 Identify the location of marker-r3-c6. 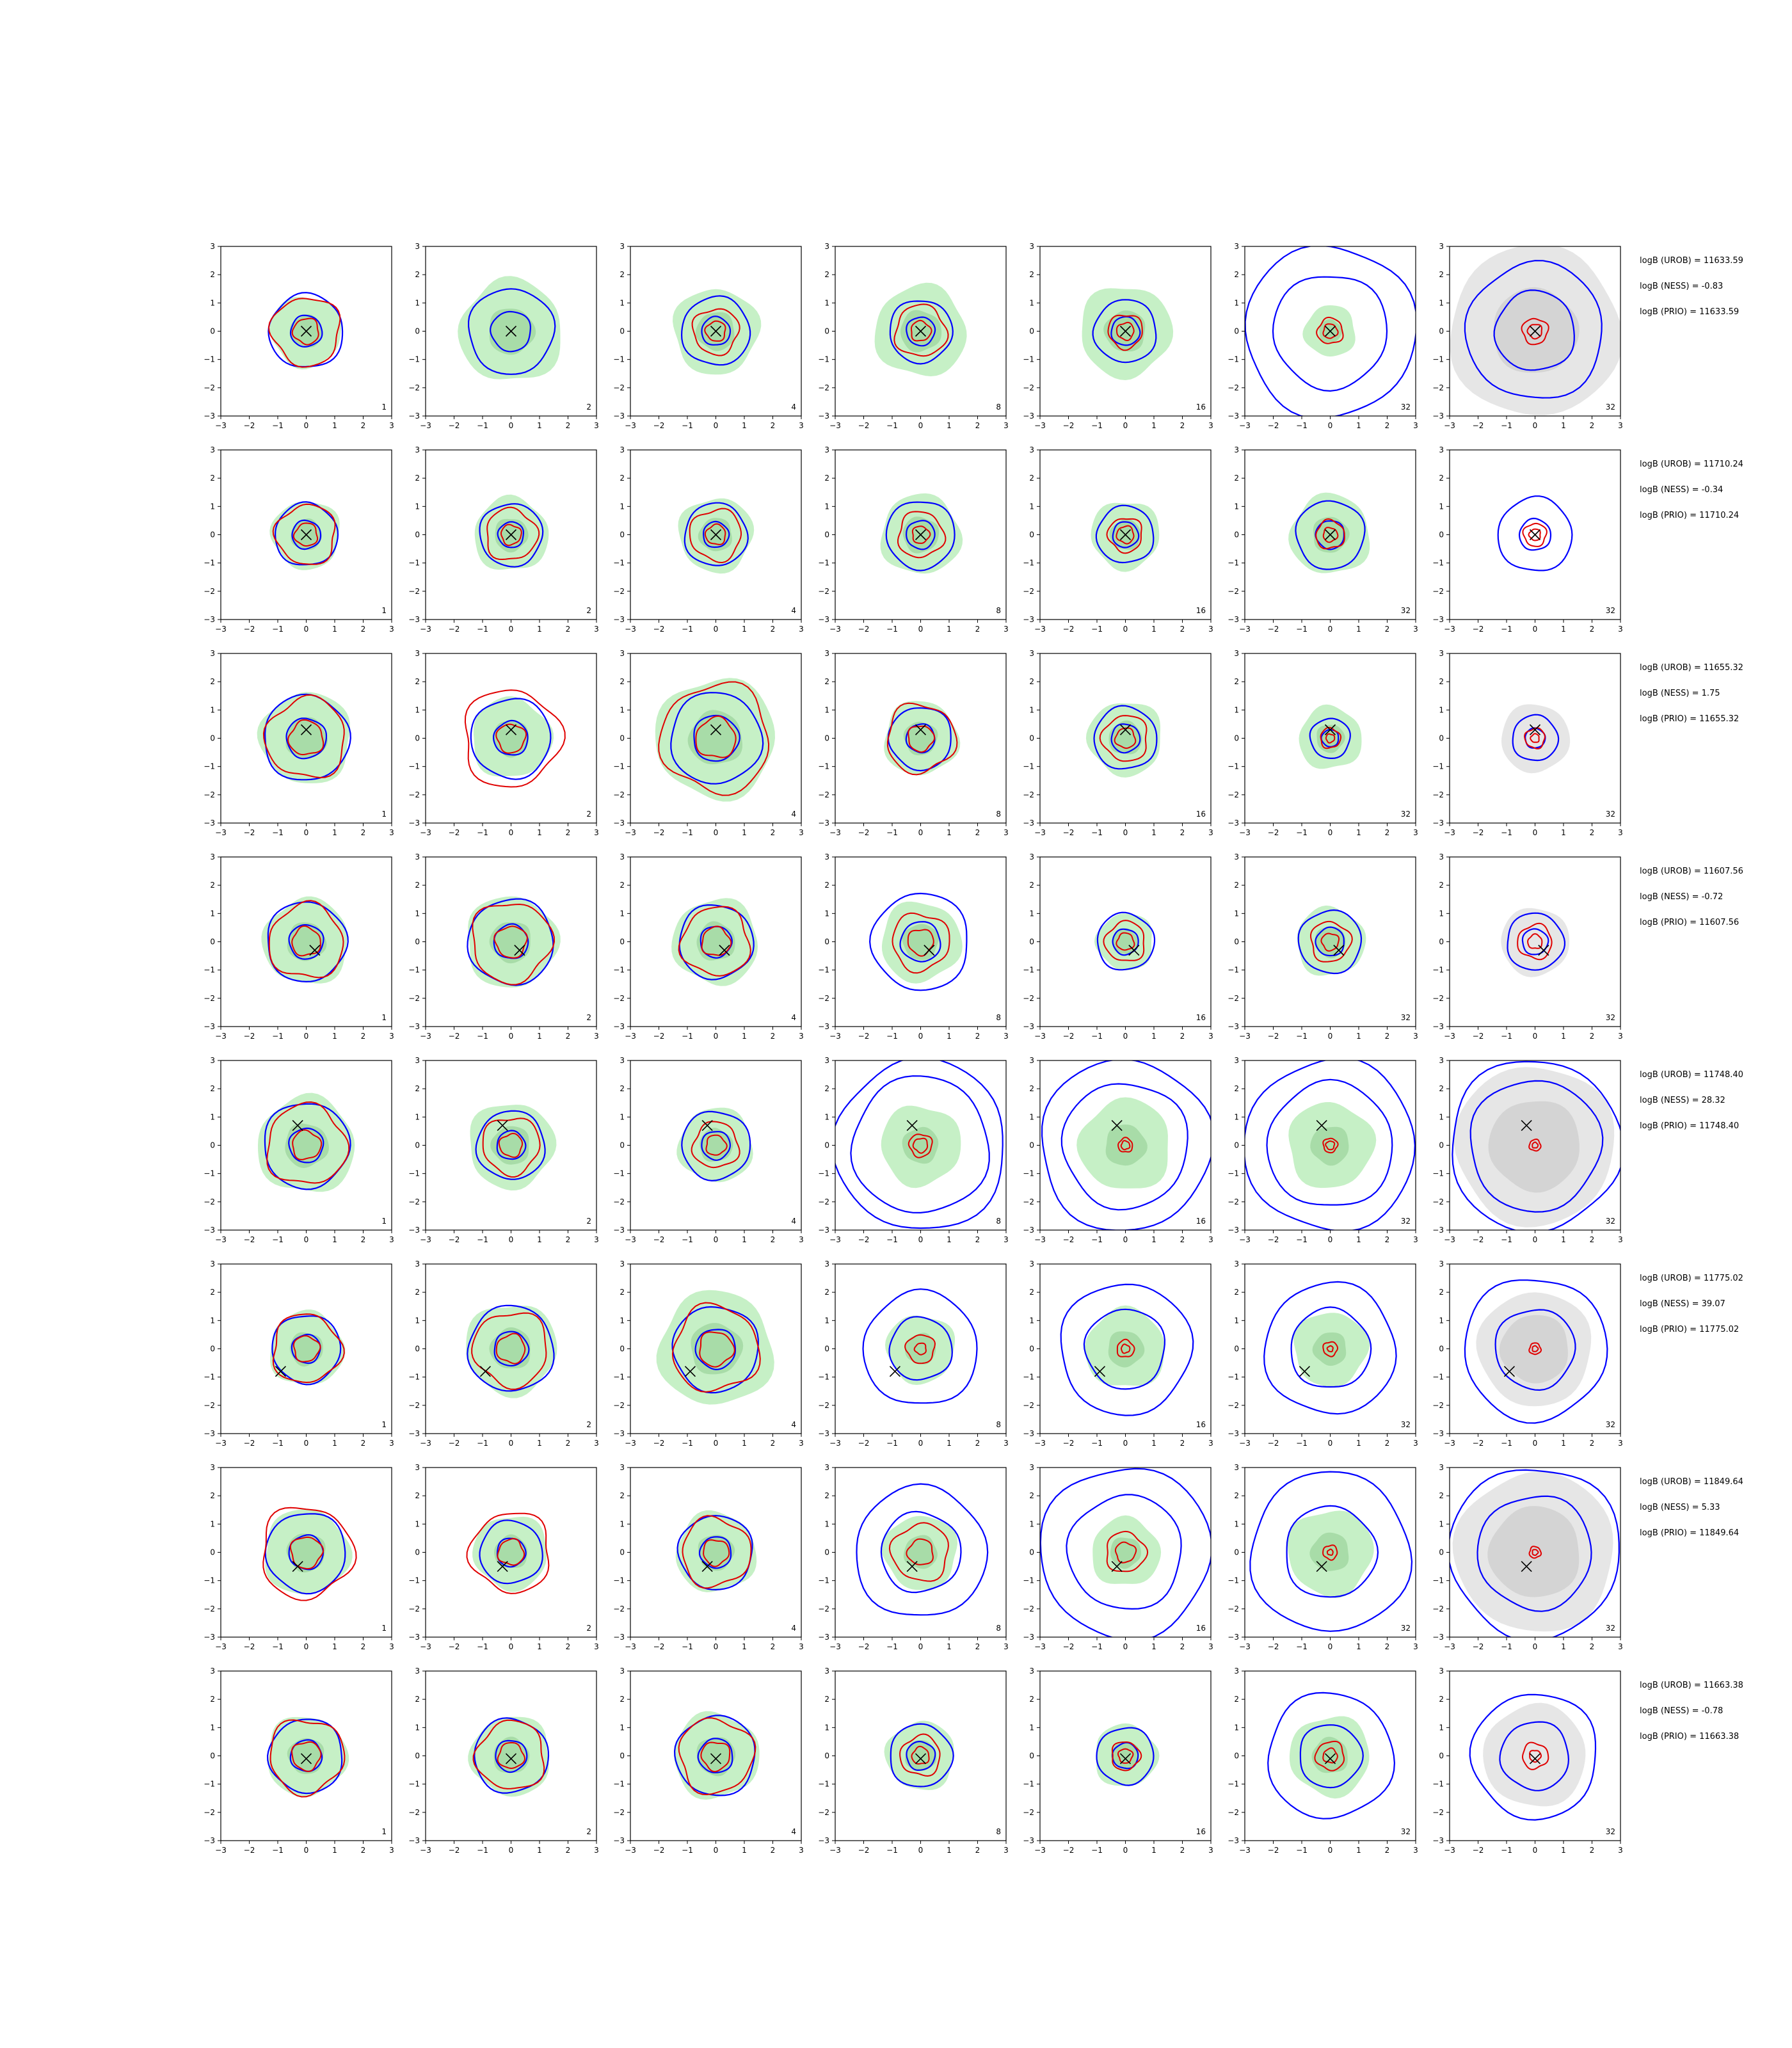
(1543, 950).